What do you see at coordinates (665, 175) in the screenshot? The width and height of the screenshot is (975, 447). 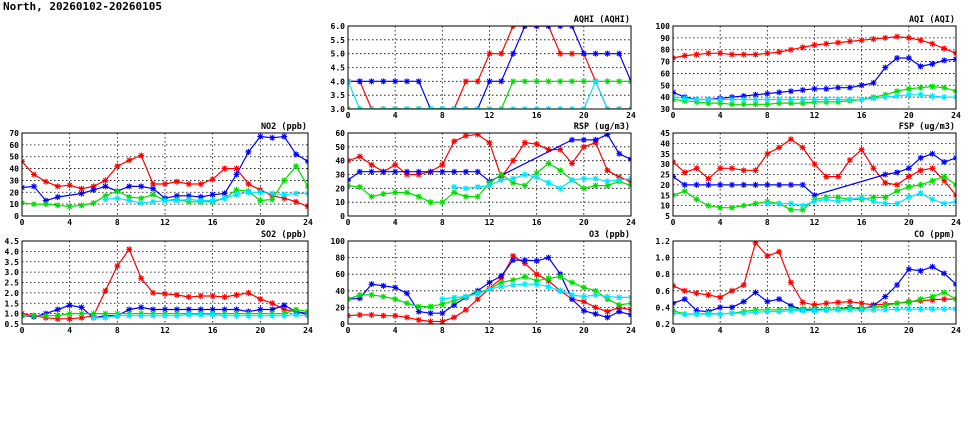 I see `y-tick-label: 25` at bounding box center [665, 175].